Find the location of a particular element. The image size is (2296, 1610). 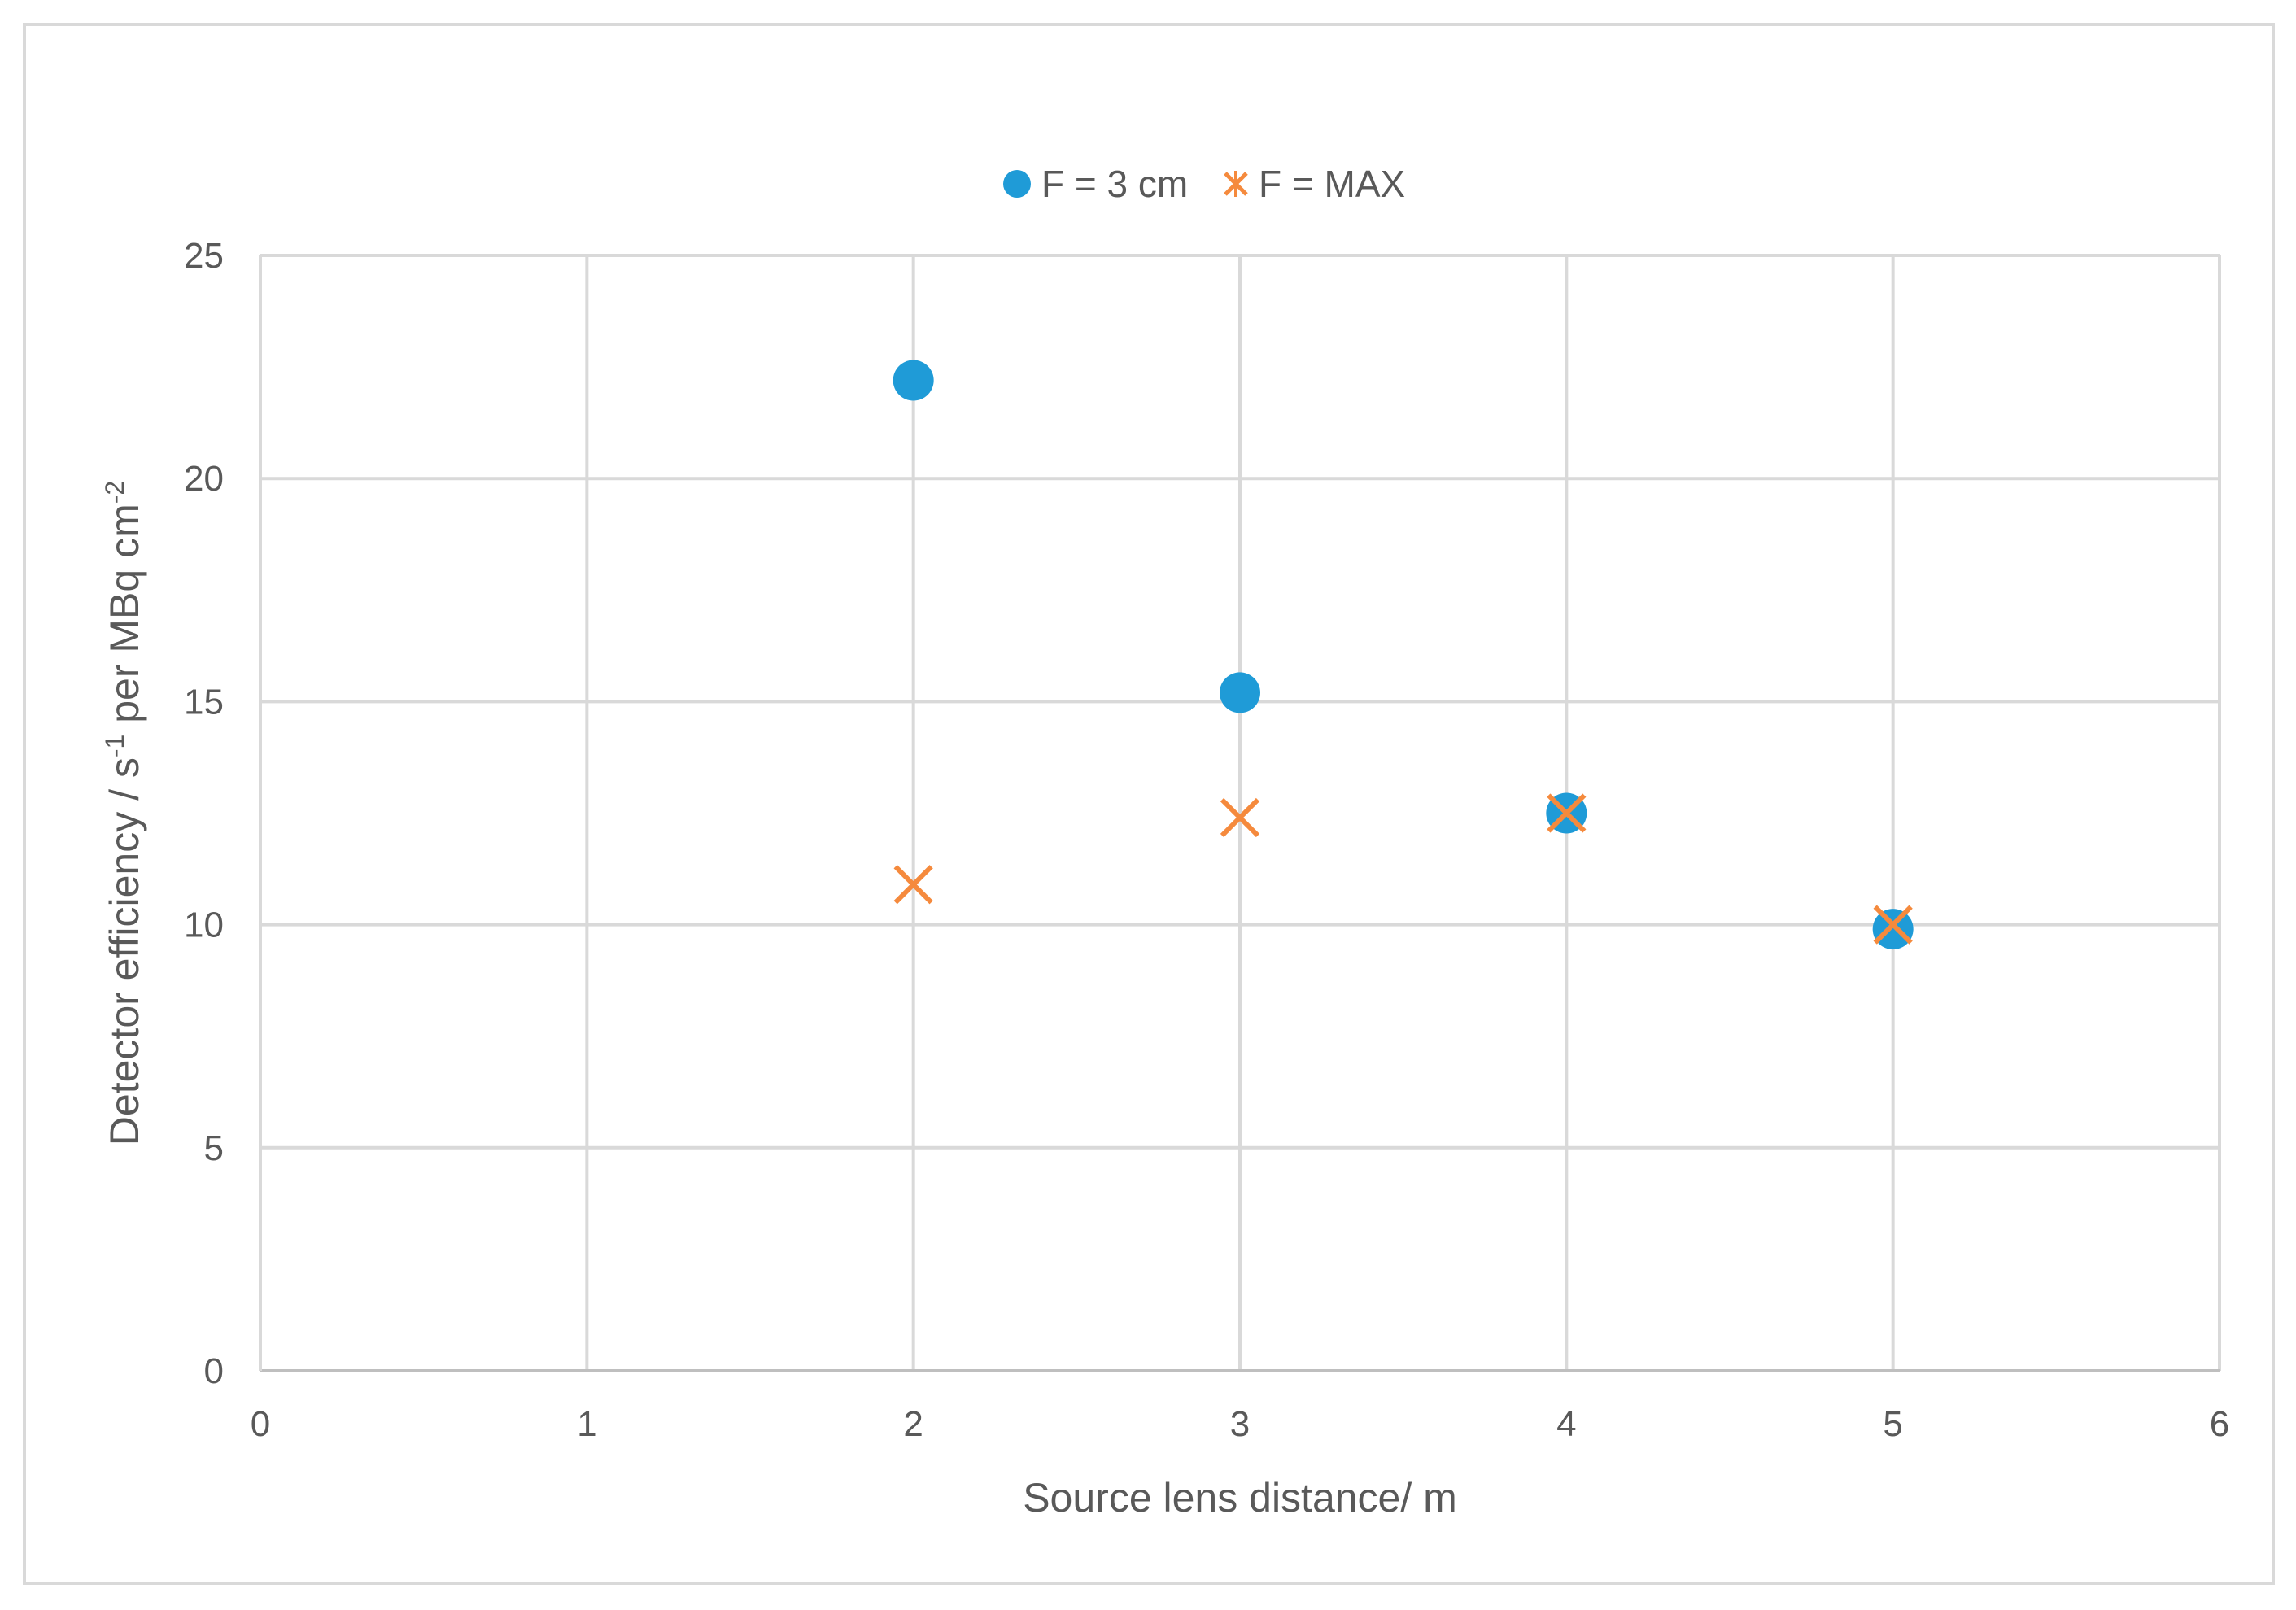

x-tick-label: 3 is located at coordinates (1240, 1424).